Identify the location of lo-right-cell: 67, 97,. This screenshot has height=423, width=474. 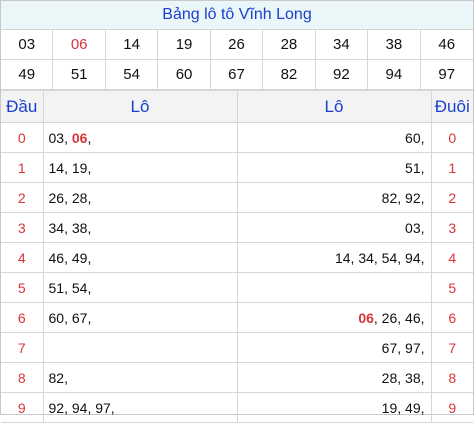
(334, 347).